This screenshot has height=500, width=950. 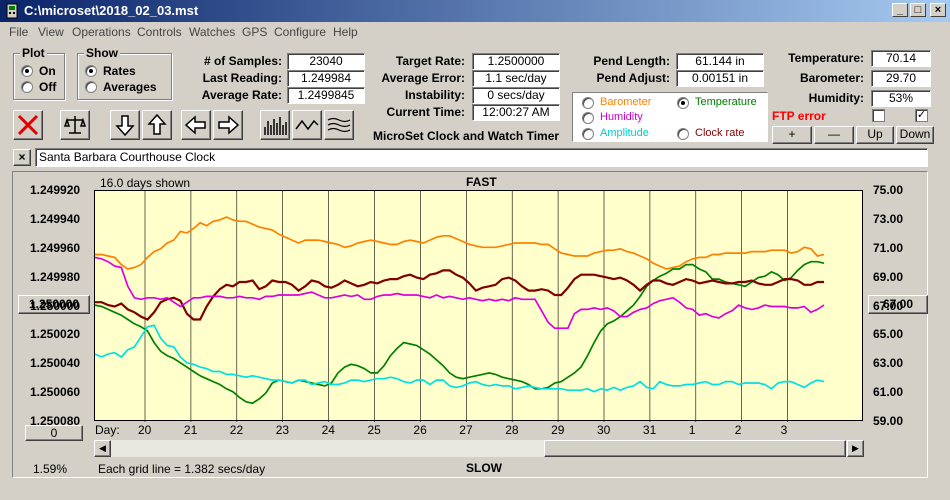 What do you see at coordinates (888, 247) in the screenshot?
I see `y-right-tick-label: 71.00` at bounding box center [888, 247].